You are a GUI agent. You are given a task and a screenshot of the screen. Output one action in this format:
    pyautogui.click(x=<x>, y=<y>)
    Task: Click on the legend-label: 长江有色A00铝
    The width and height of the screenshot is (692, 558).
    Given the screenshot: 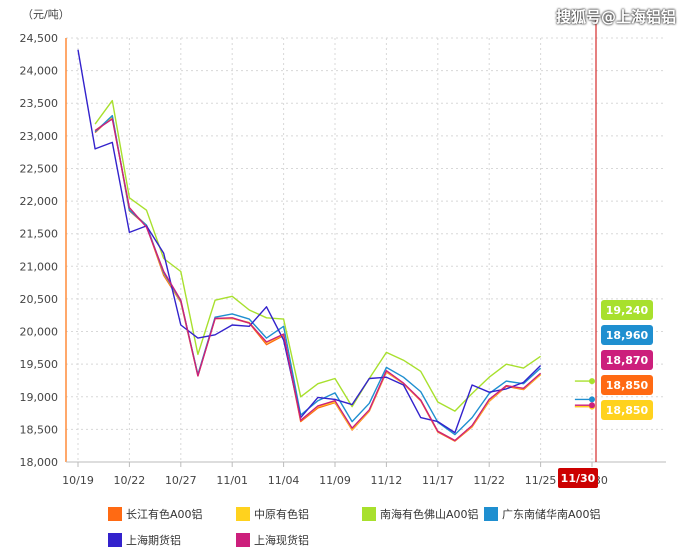 What is the action you would take?
    pyautogui.click(x=164, y=514)
    